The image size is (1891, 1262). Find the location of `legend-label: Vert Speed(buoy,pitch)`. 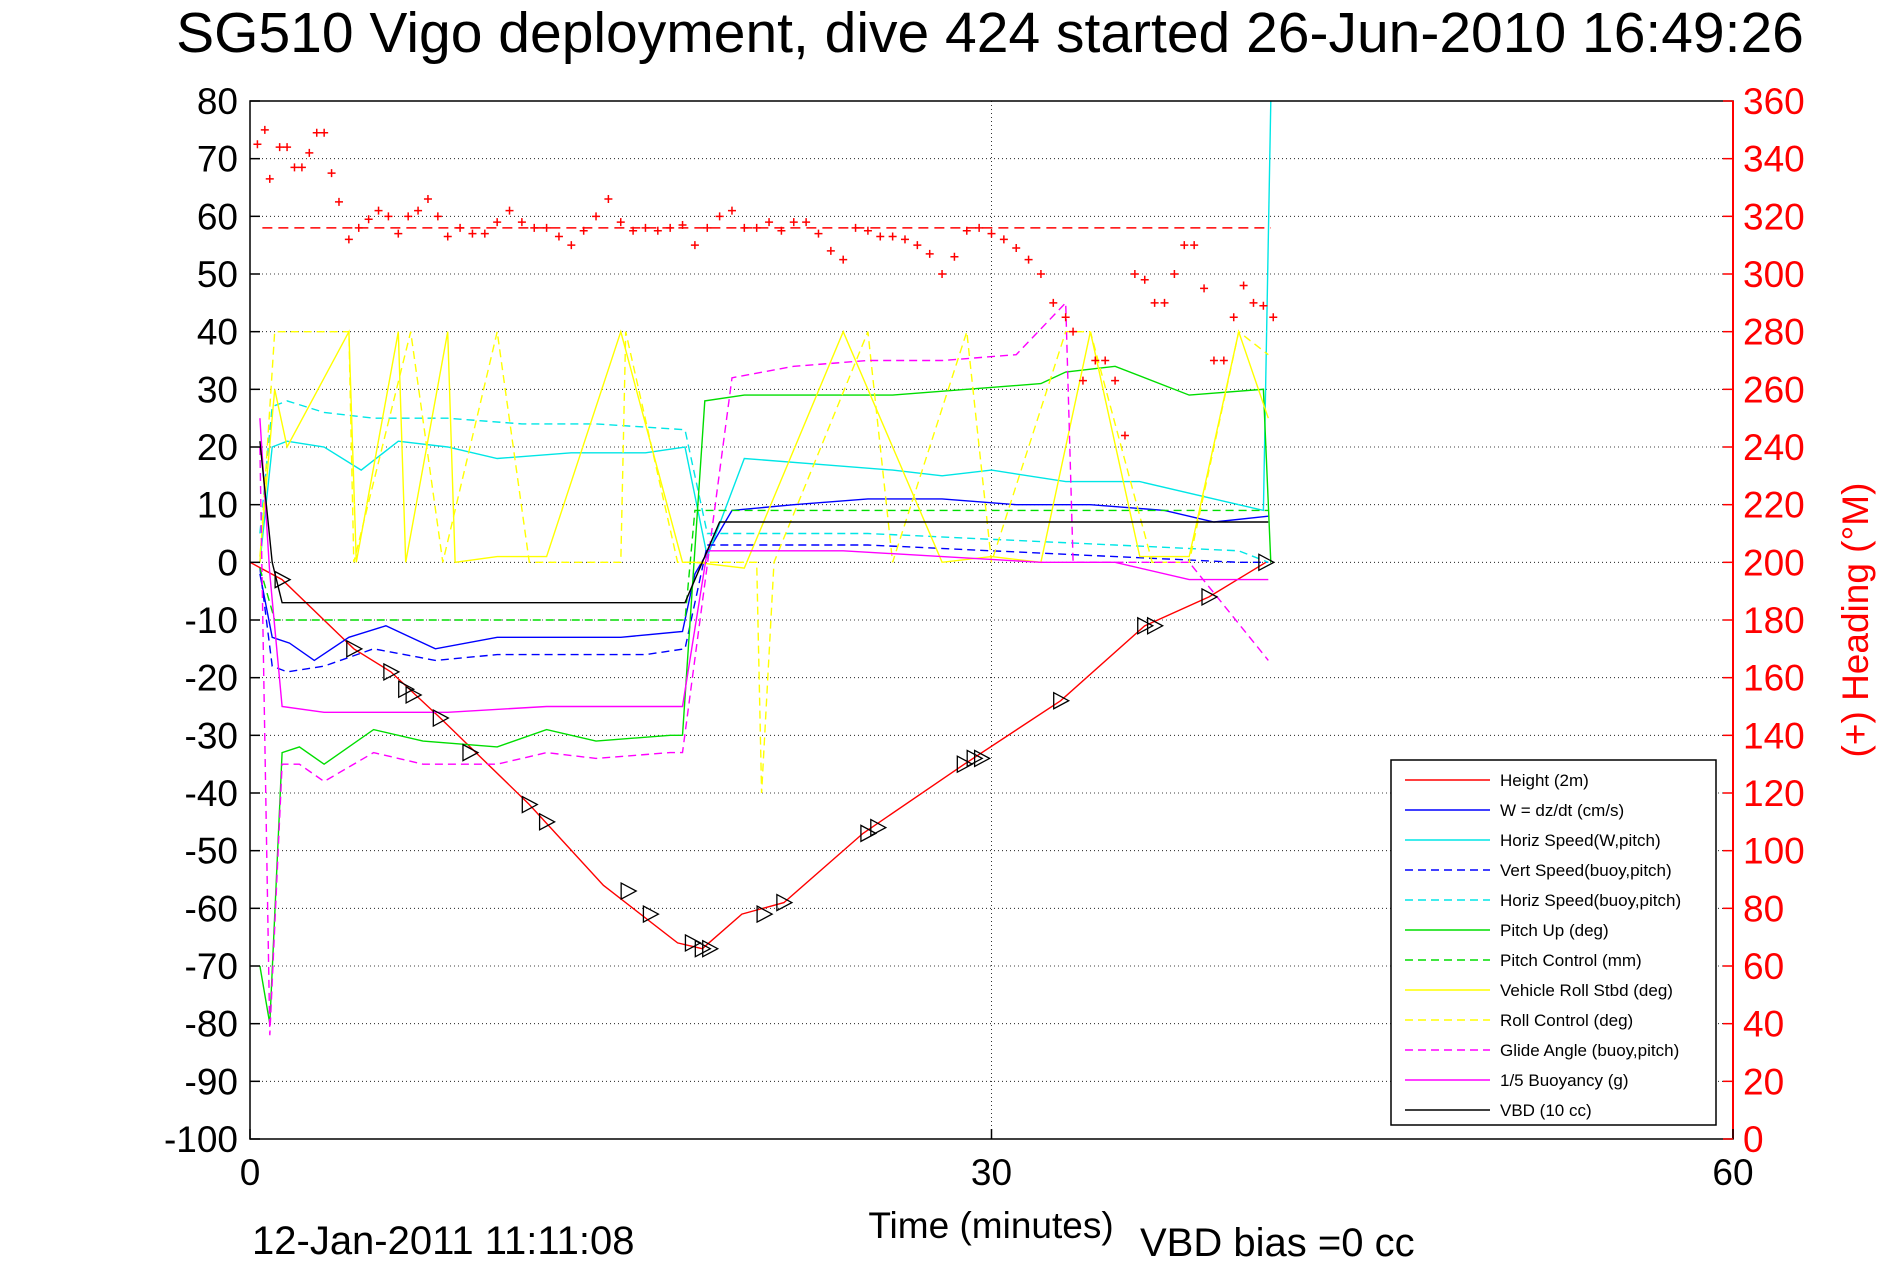

legend-label: Vert Speed(buoy,pitch) is located at coordinates (1586, 870).